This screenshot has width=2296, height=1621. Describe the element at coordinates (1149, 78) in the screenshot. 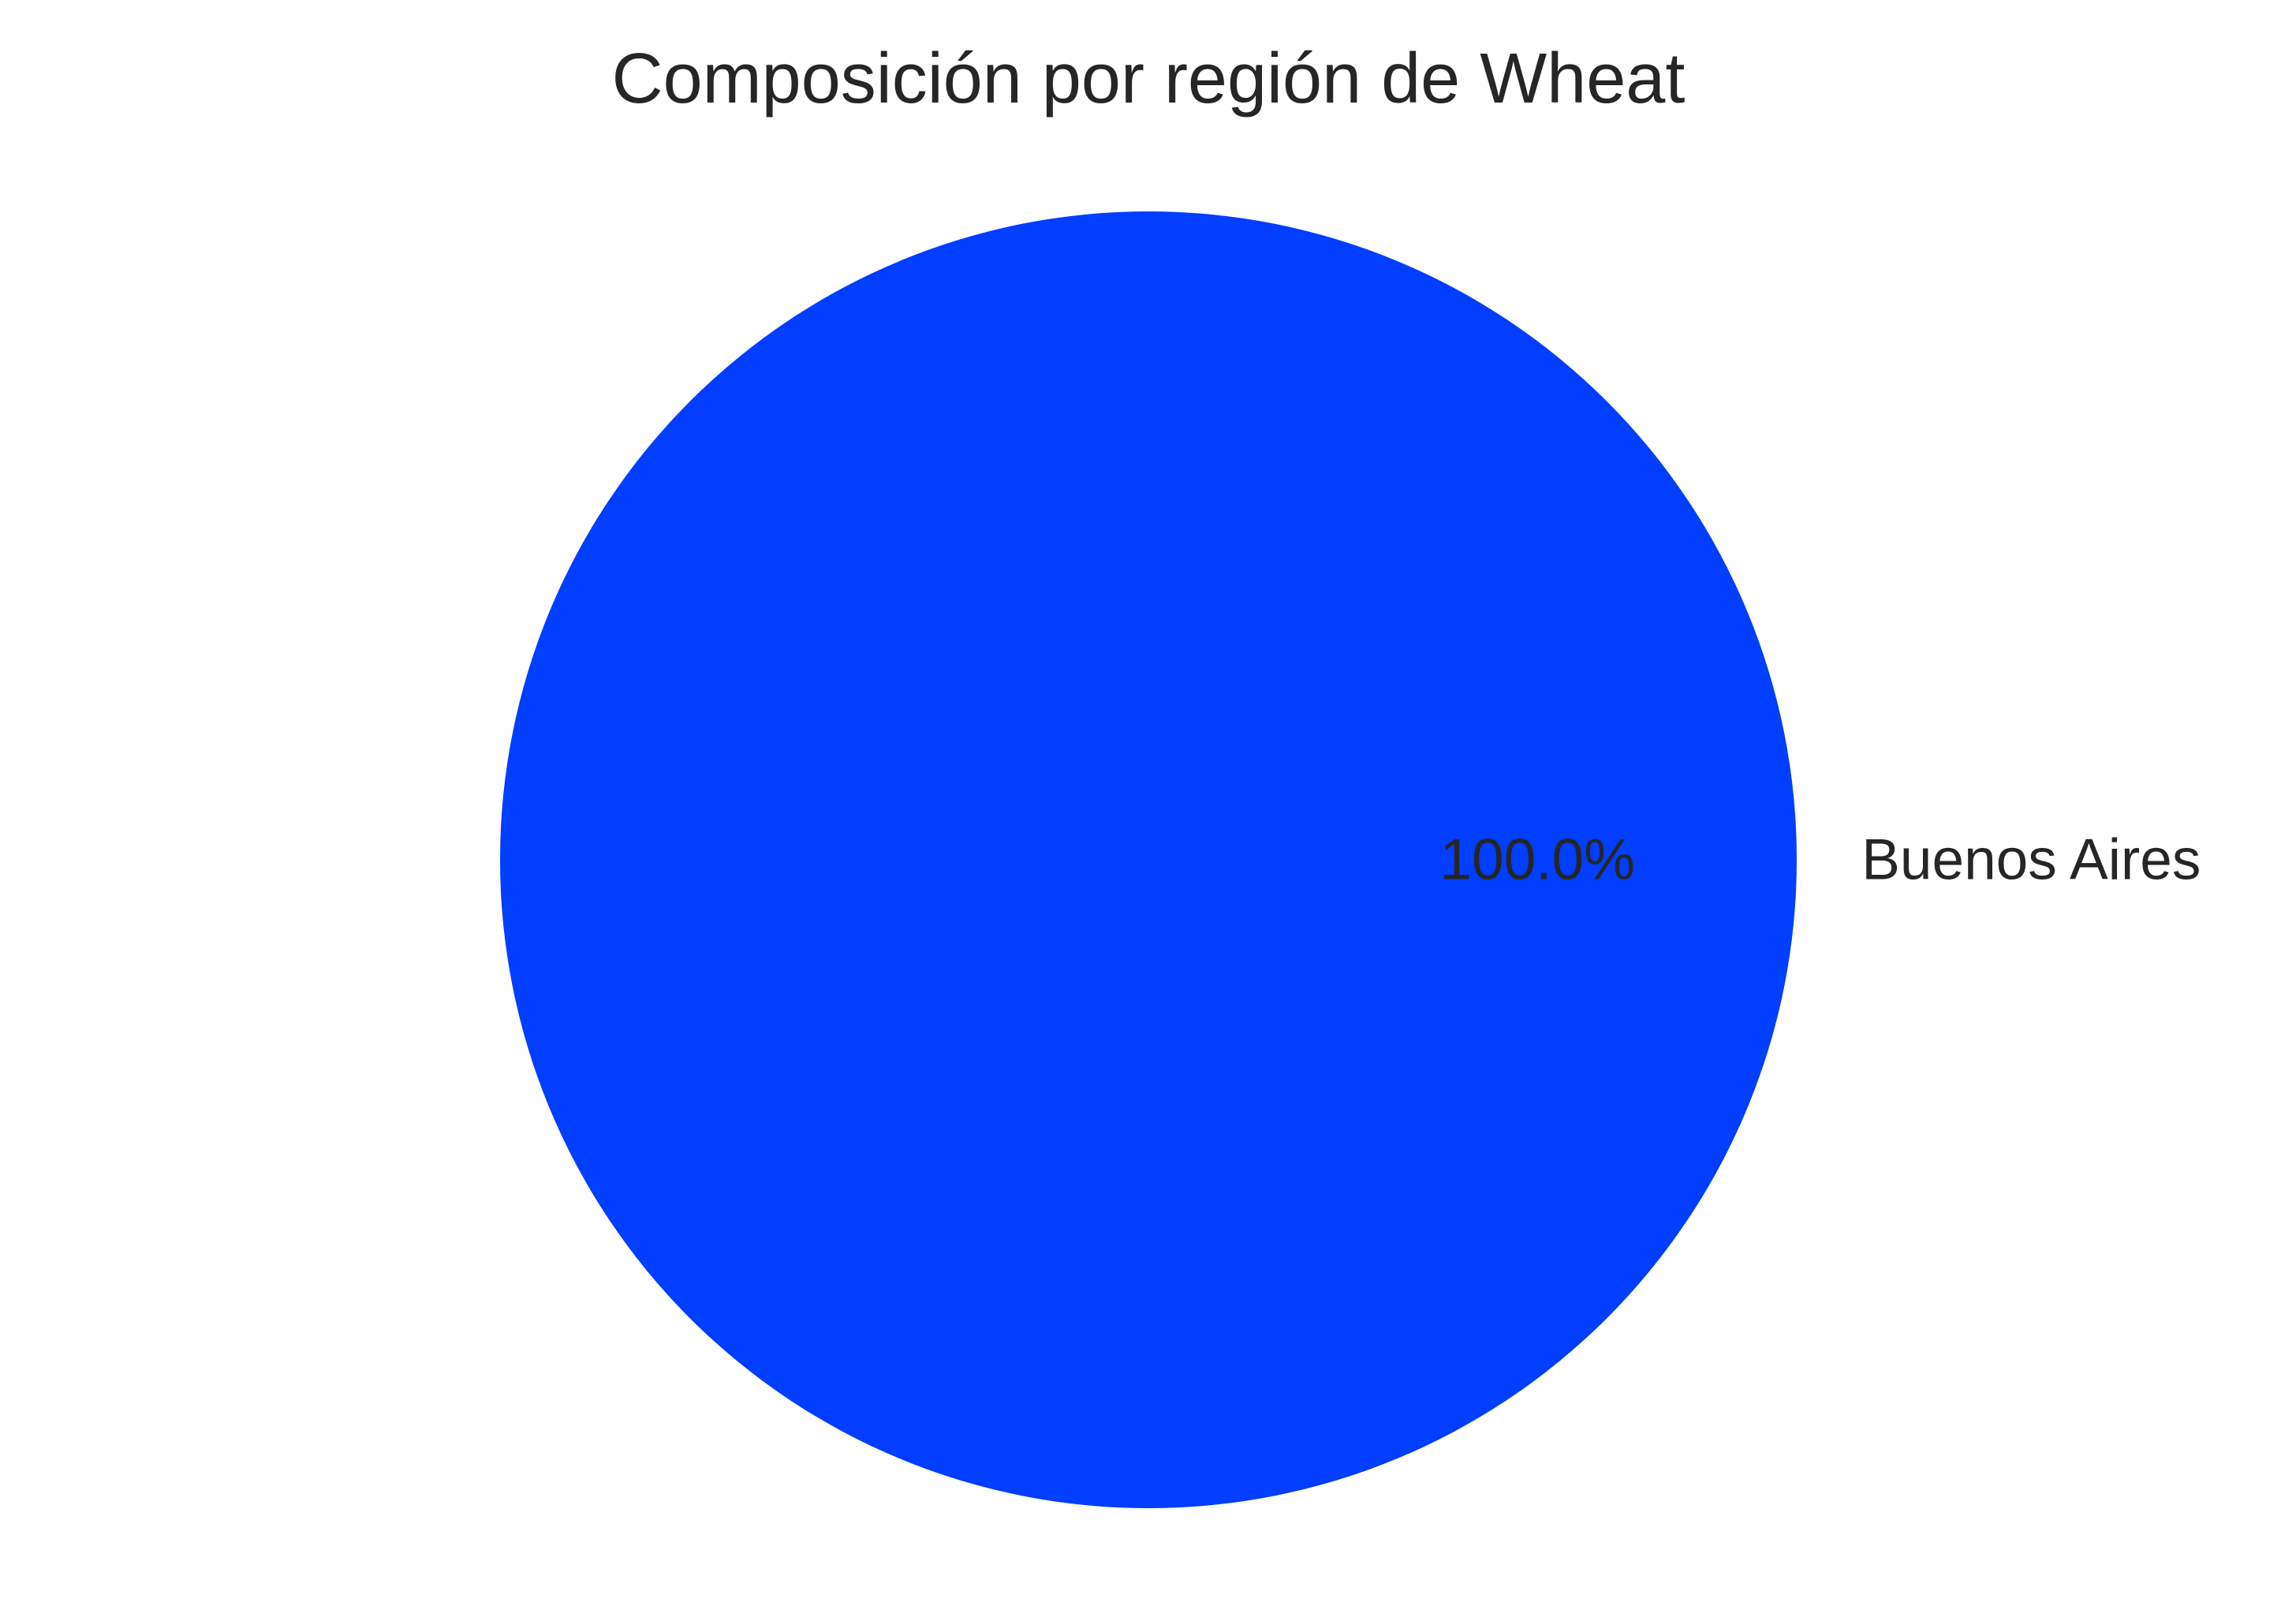

I see `chart-title: Composición por región de Wheat` at that location.